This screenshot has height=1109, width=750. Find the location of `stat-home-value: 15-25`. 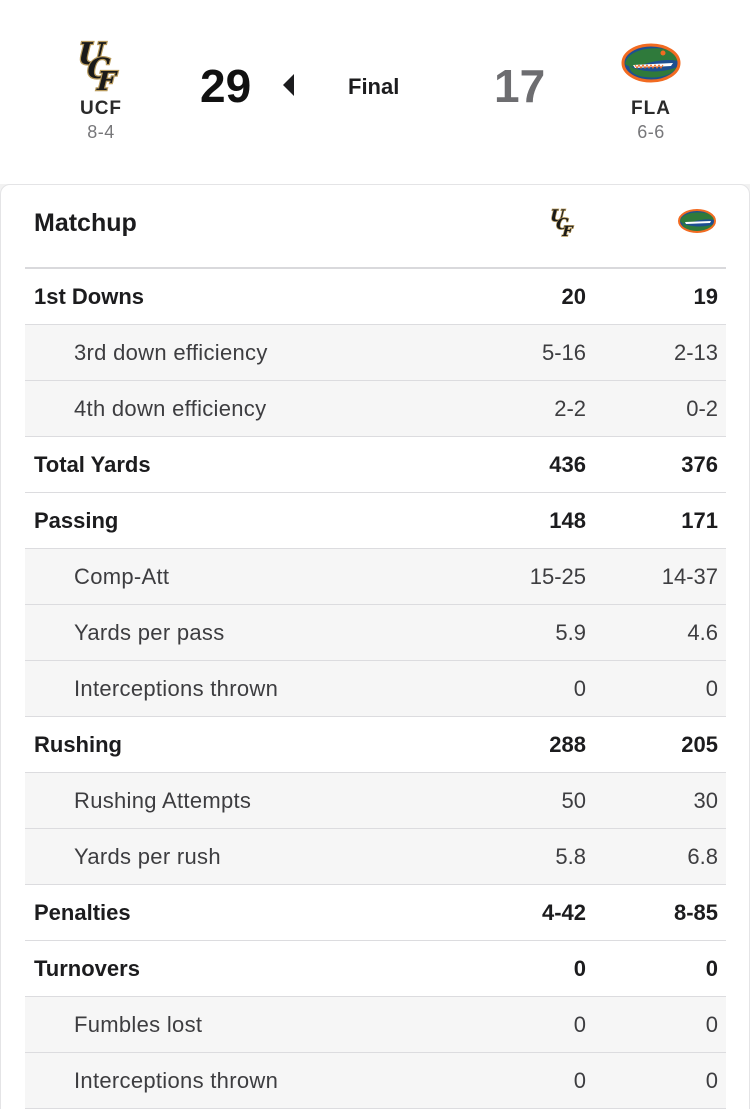

stat-home-value: 15-25 is located at coordinates (557, 576).